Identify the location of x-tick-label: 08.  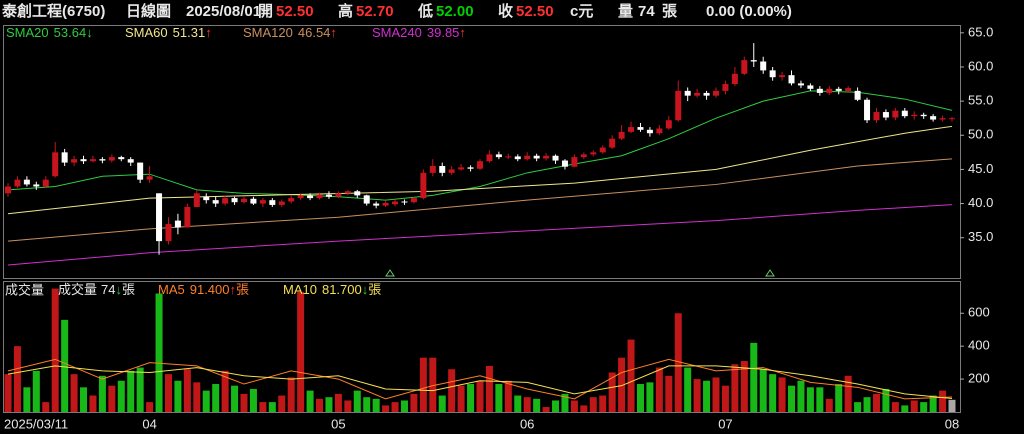
(952, 423).